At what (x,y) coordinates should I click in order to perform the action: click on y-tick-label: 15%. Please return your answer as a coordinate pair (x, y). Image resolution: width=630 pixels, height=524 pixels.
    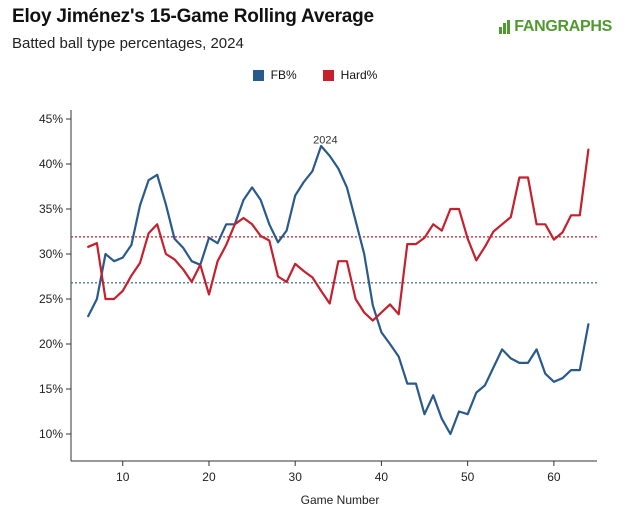
    Looking at the image, I should click on (51, 389).